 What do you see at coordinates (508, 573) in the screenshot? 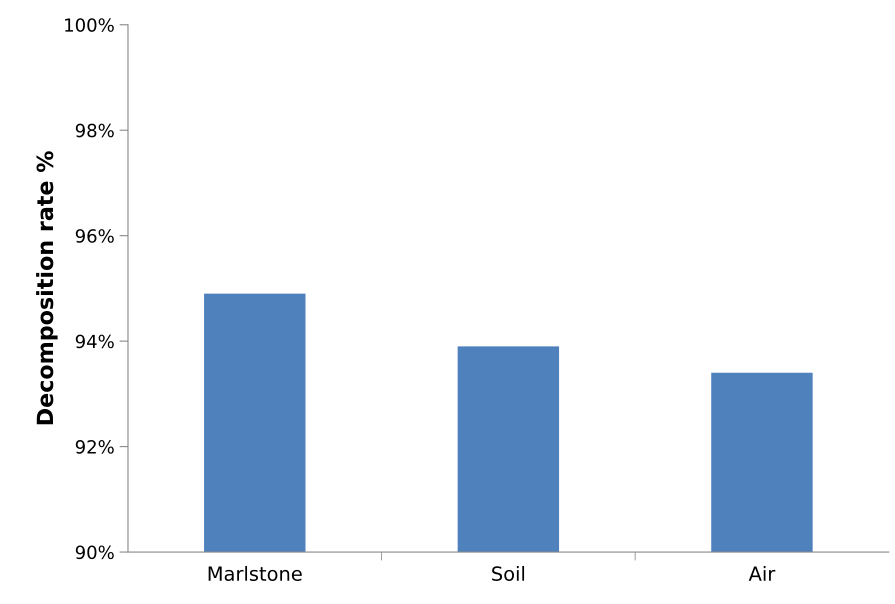
I see `x-tick-label: Soil` at bounding box center [508, 573].